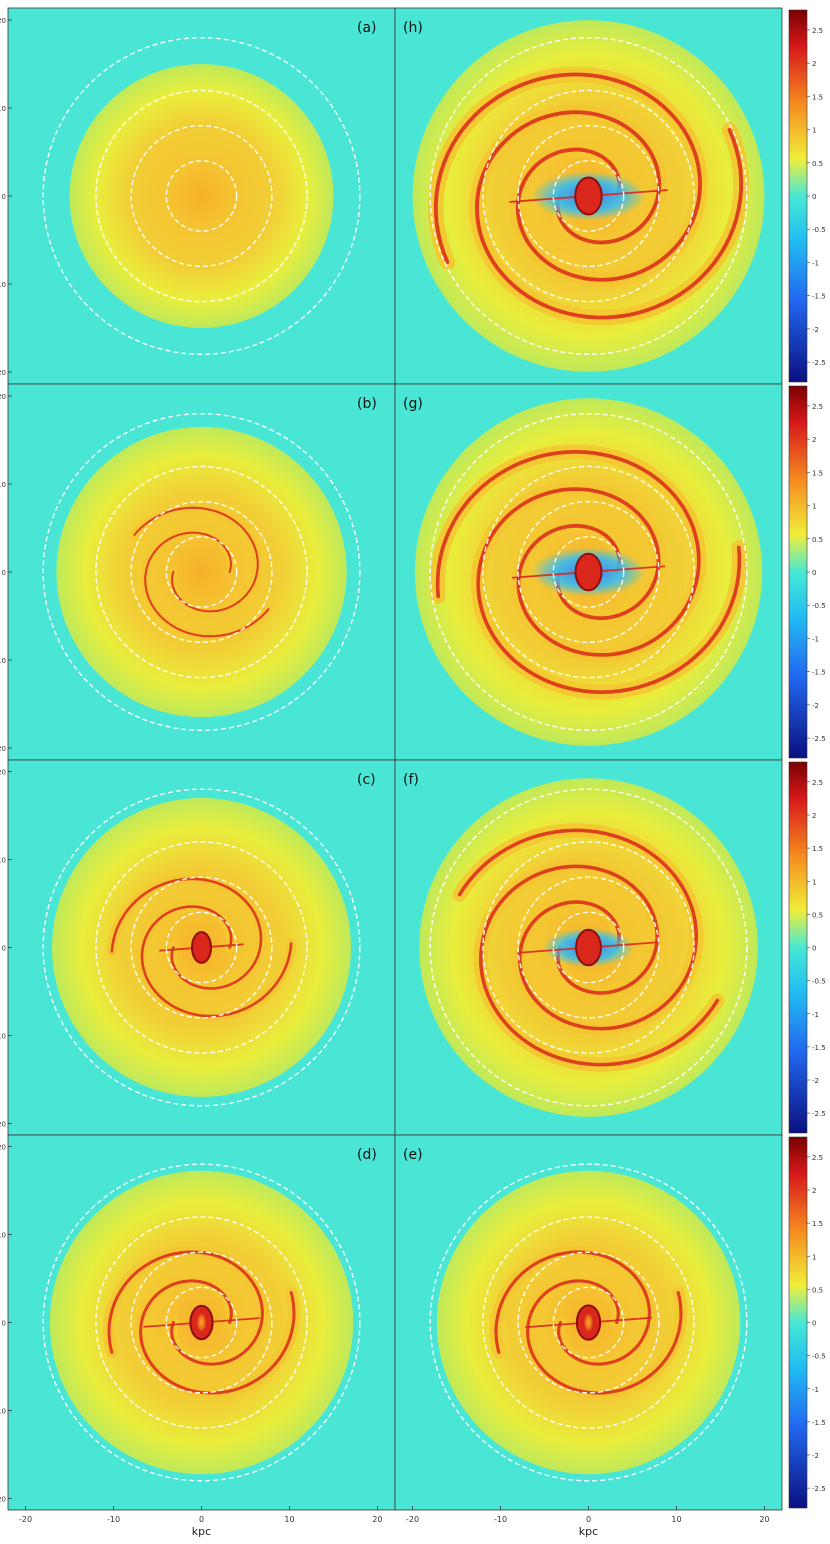 Image resolution: width=830 pixels, height=1544 pixels. Describe the element at coordinates (411, 780) in the screenshot. I see `panel-label: (f)` at that location.